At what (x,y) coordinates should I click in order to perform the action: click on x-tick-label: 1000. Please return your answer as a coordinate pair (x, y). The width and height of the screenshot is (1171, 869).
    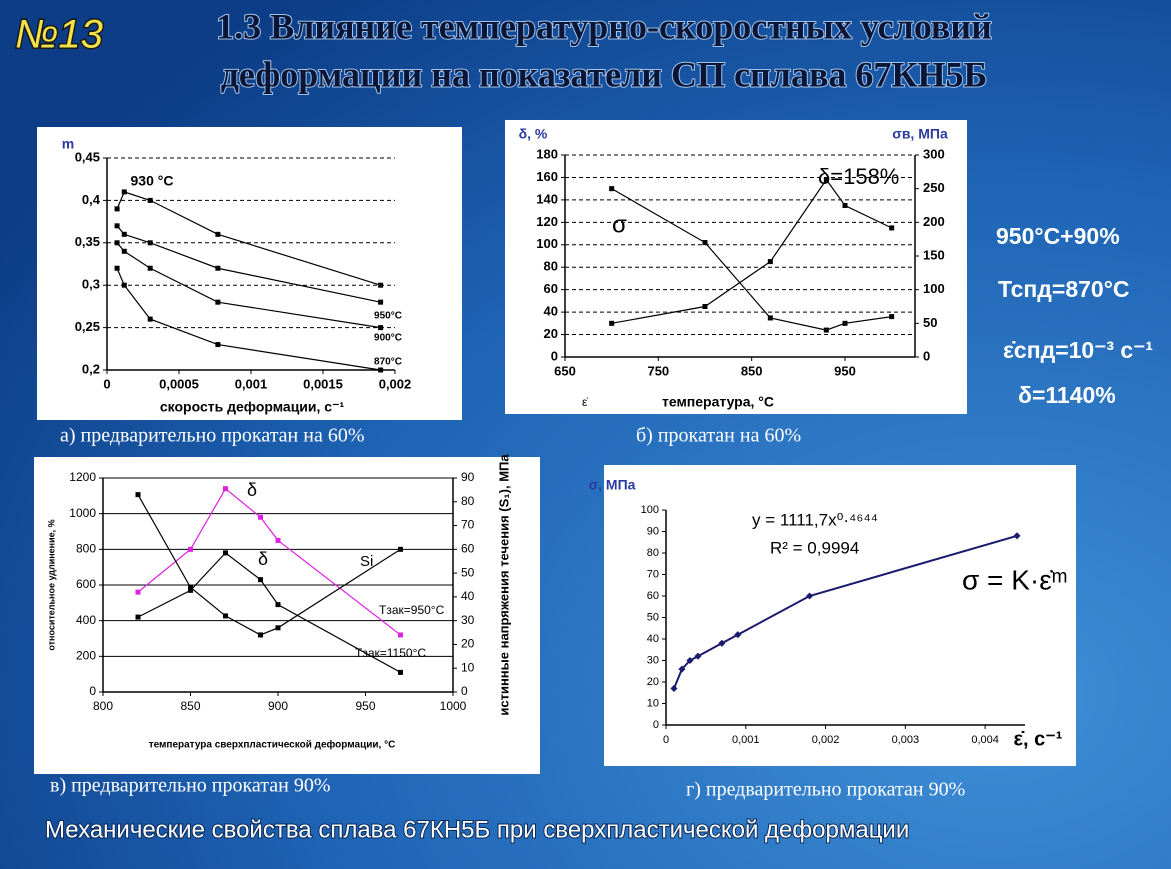
    Looking at the image, I should click on (453, 706).